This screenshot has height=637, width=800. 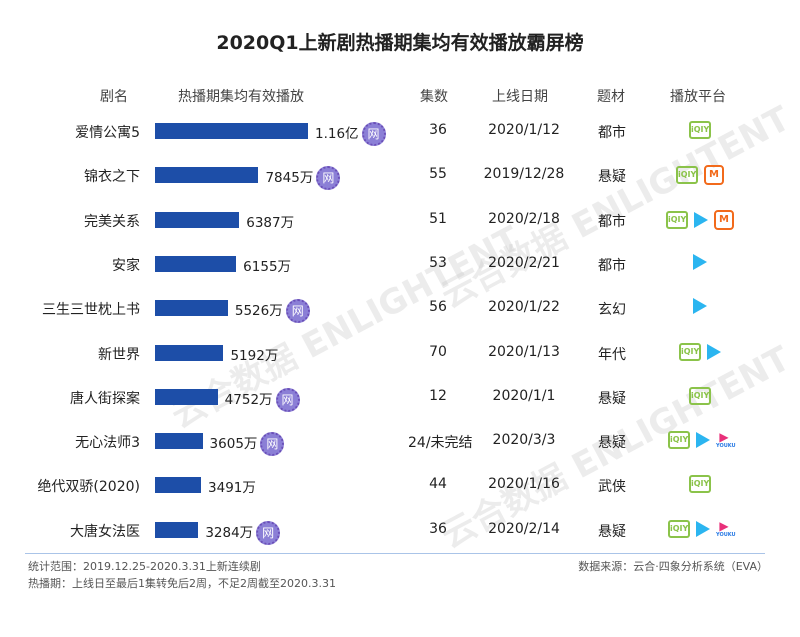 I want to click on value-label-wrap: 5526万网, so click(x=272, y=311).